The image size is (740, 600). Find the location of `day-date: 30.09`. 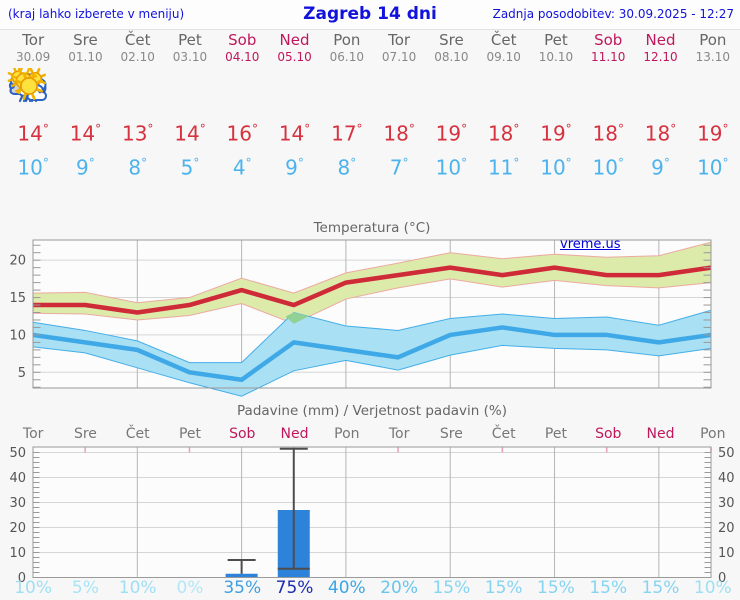

day-date: 30.09 is located at coordinates (33, 57).